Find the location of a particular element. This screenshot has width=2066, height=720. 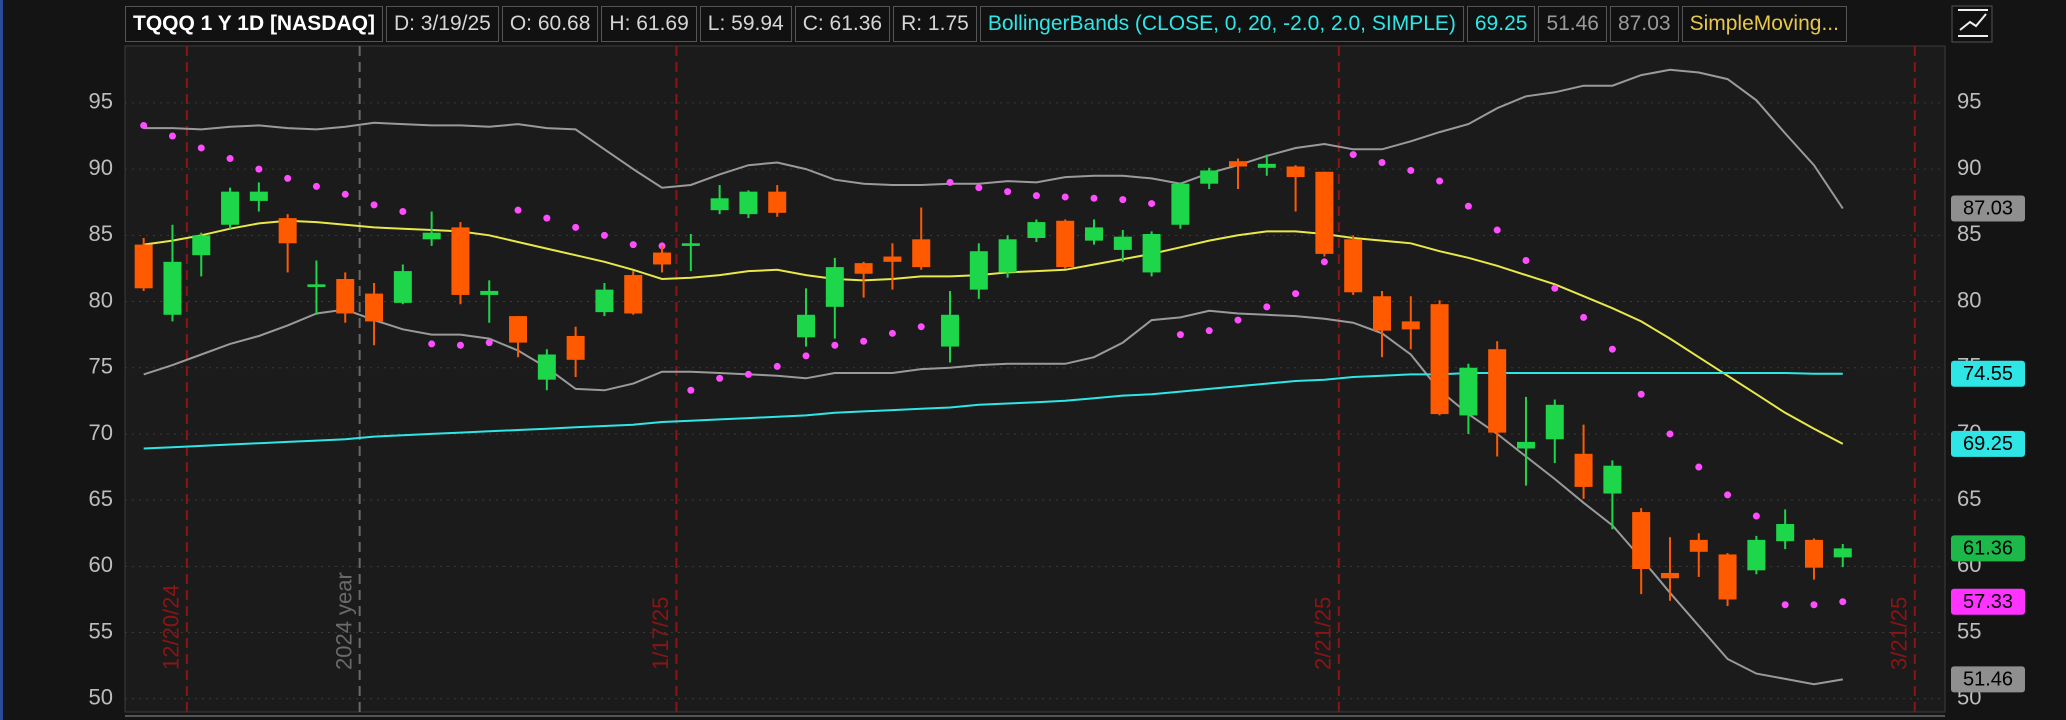

header-item: C: 61.36 is located at coordinates (842, 24).